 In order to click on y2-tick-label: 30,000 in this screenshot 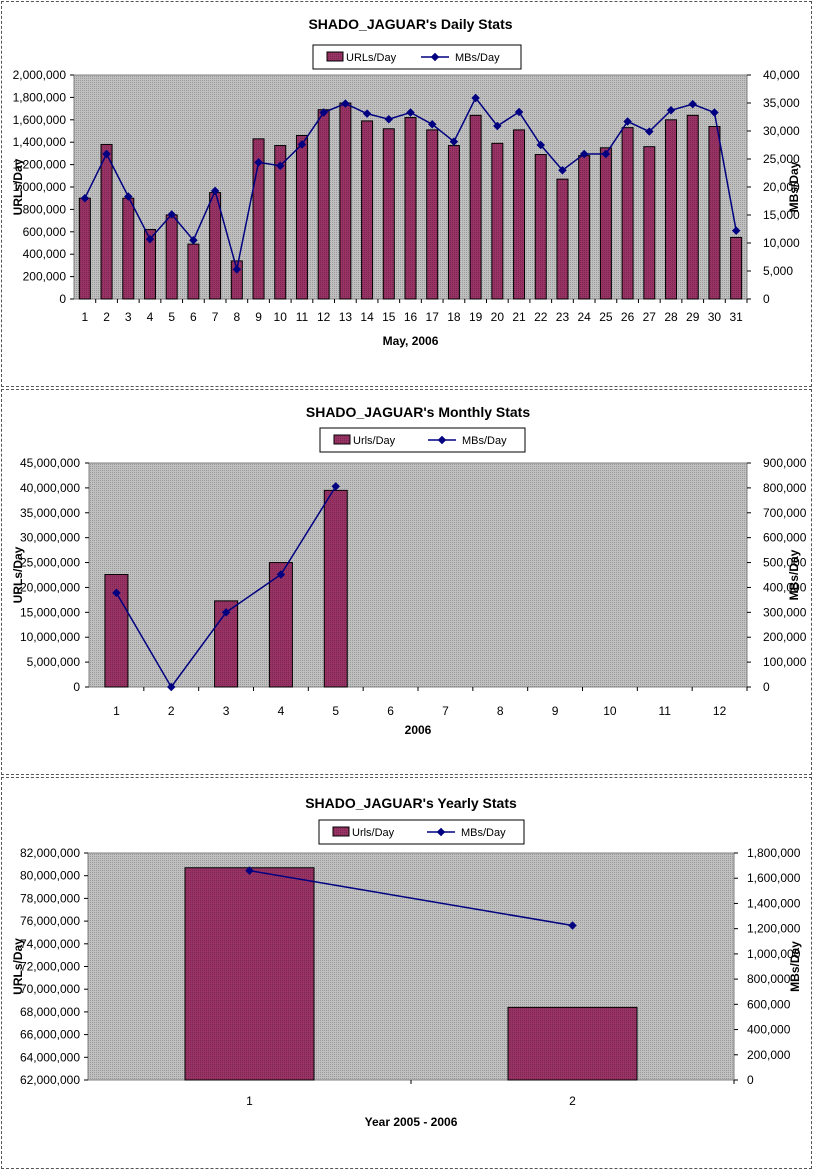, I will do `click(781, 131)`.